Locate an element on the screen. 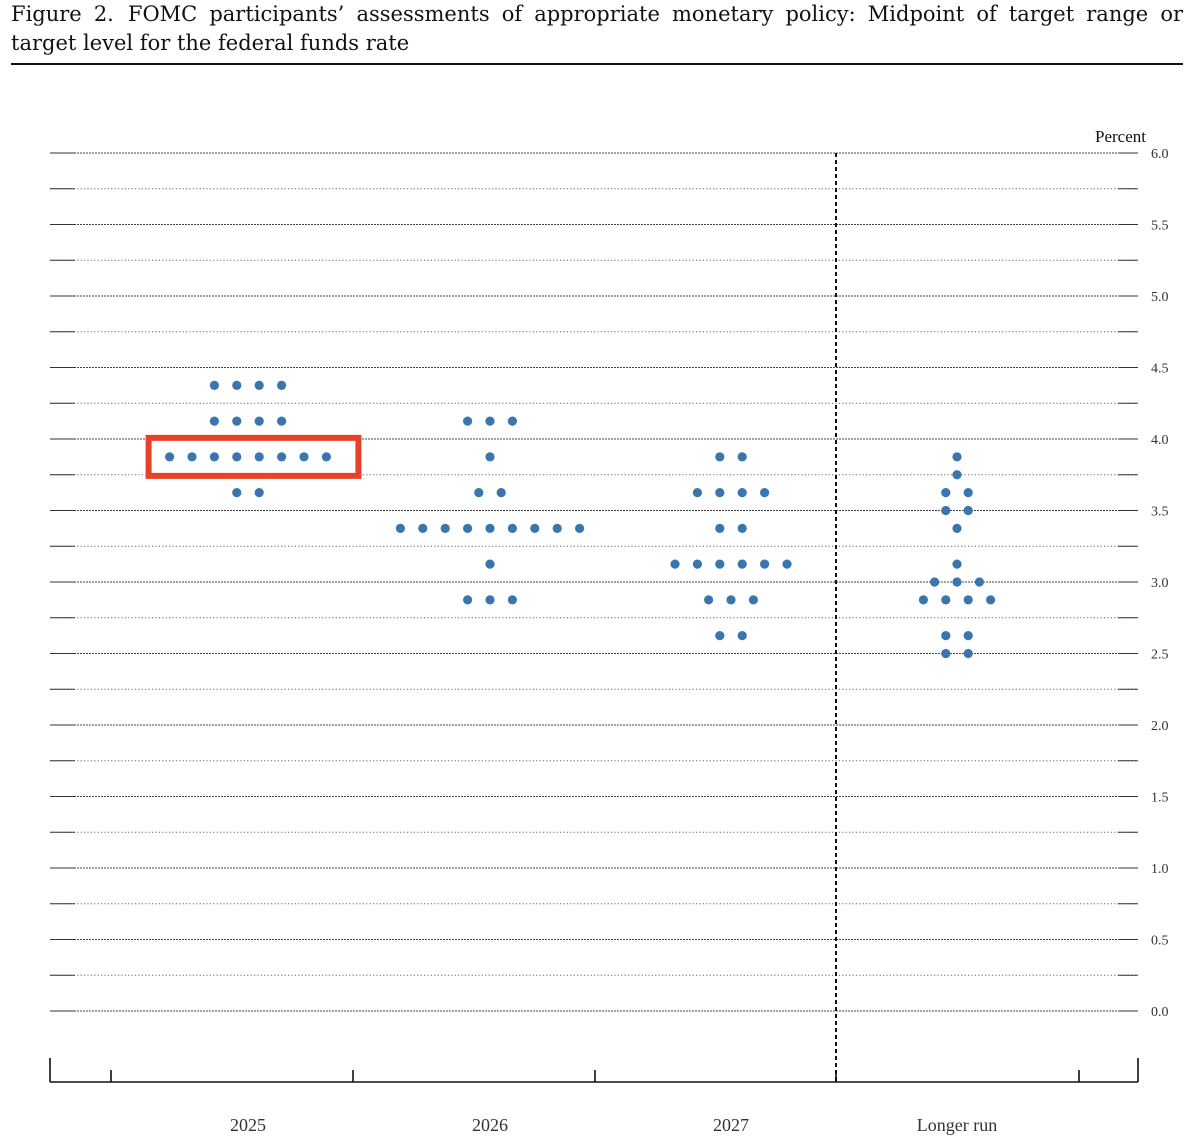  y-tick-label: 3.0 is located at coordinates (1160, 583).